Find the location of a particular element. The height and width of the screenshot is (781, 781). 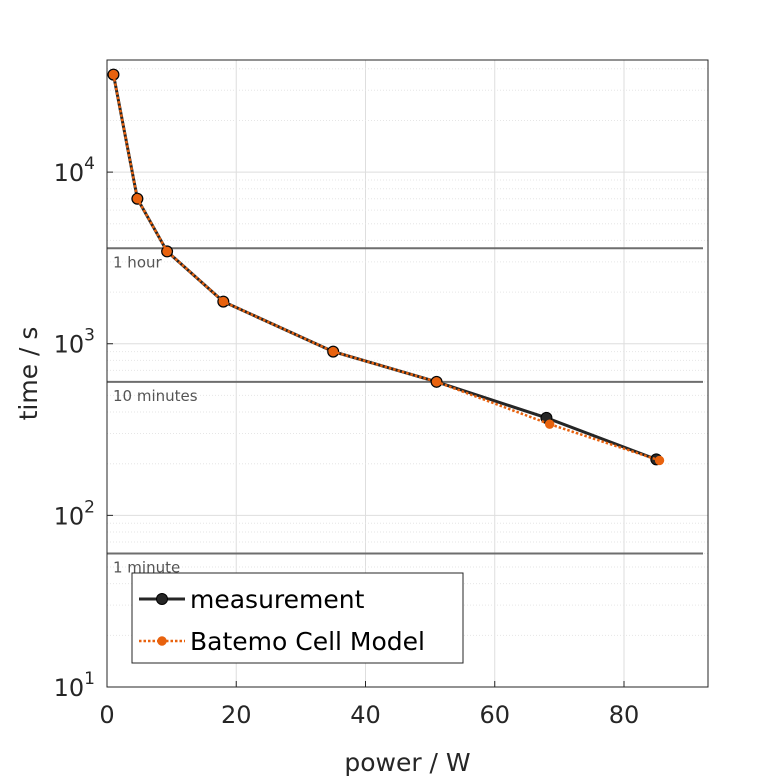

y-tick-label: 10¹ is located at coordinates (74, 685).